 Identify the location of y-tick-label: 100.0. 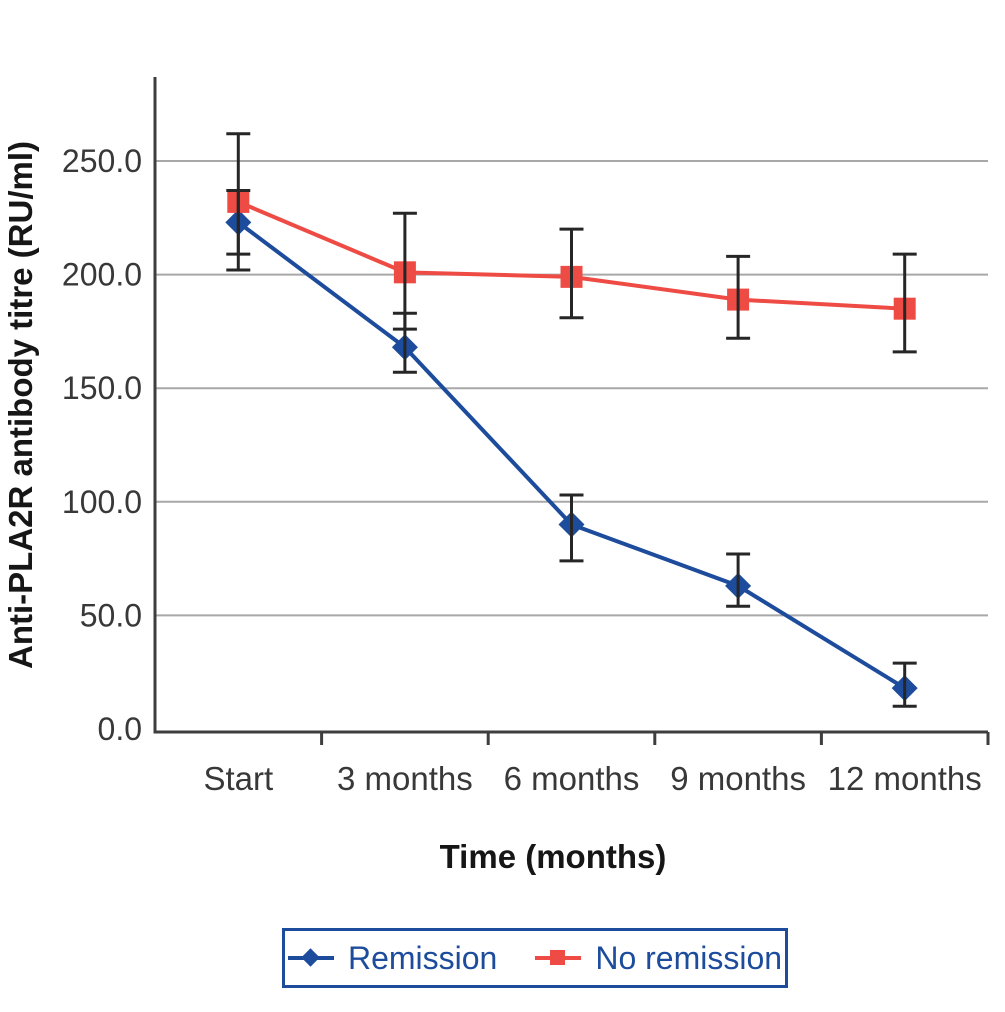
(102, 502).